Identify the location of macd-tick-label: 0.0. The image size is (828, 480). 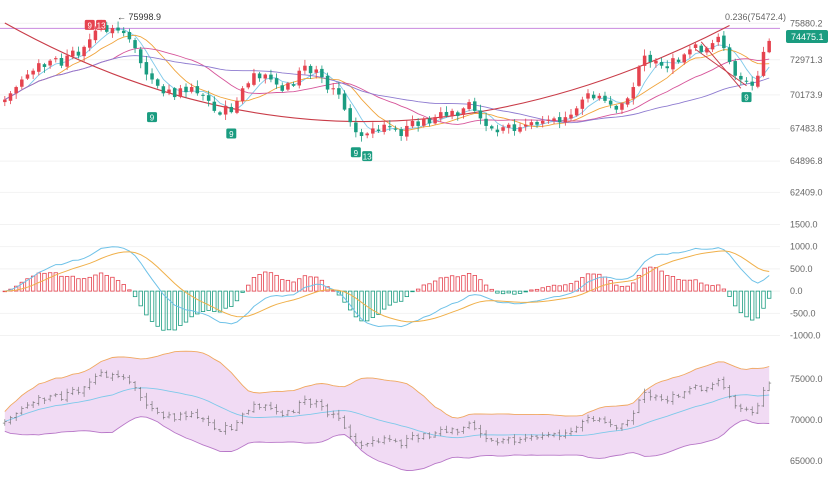
(796, 291).